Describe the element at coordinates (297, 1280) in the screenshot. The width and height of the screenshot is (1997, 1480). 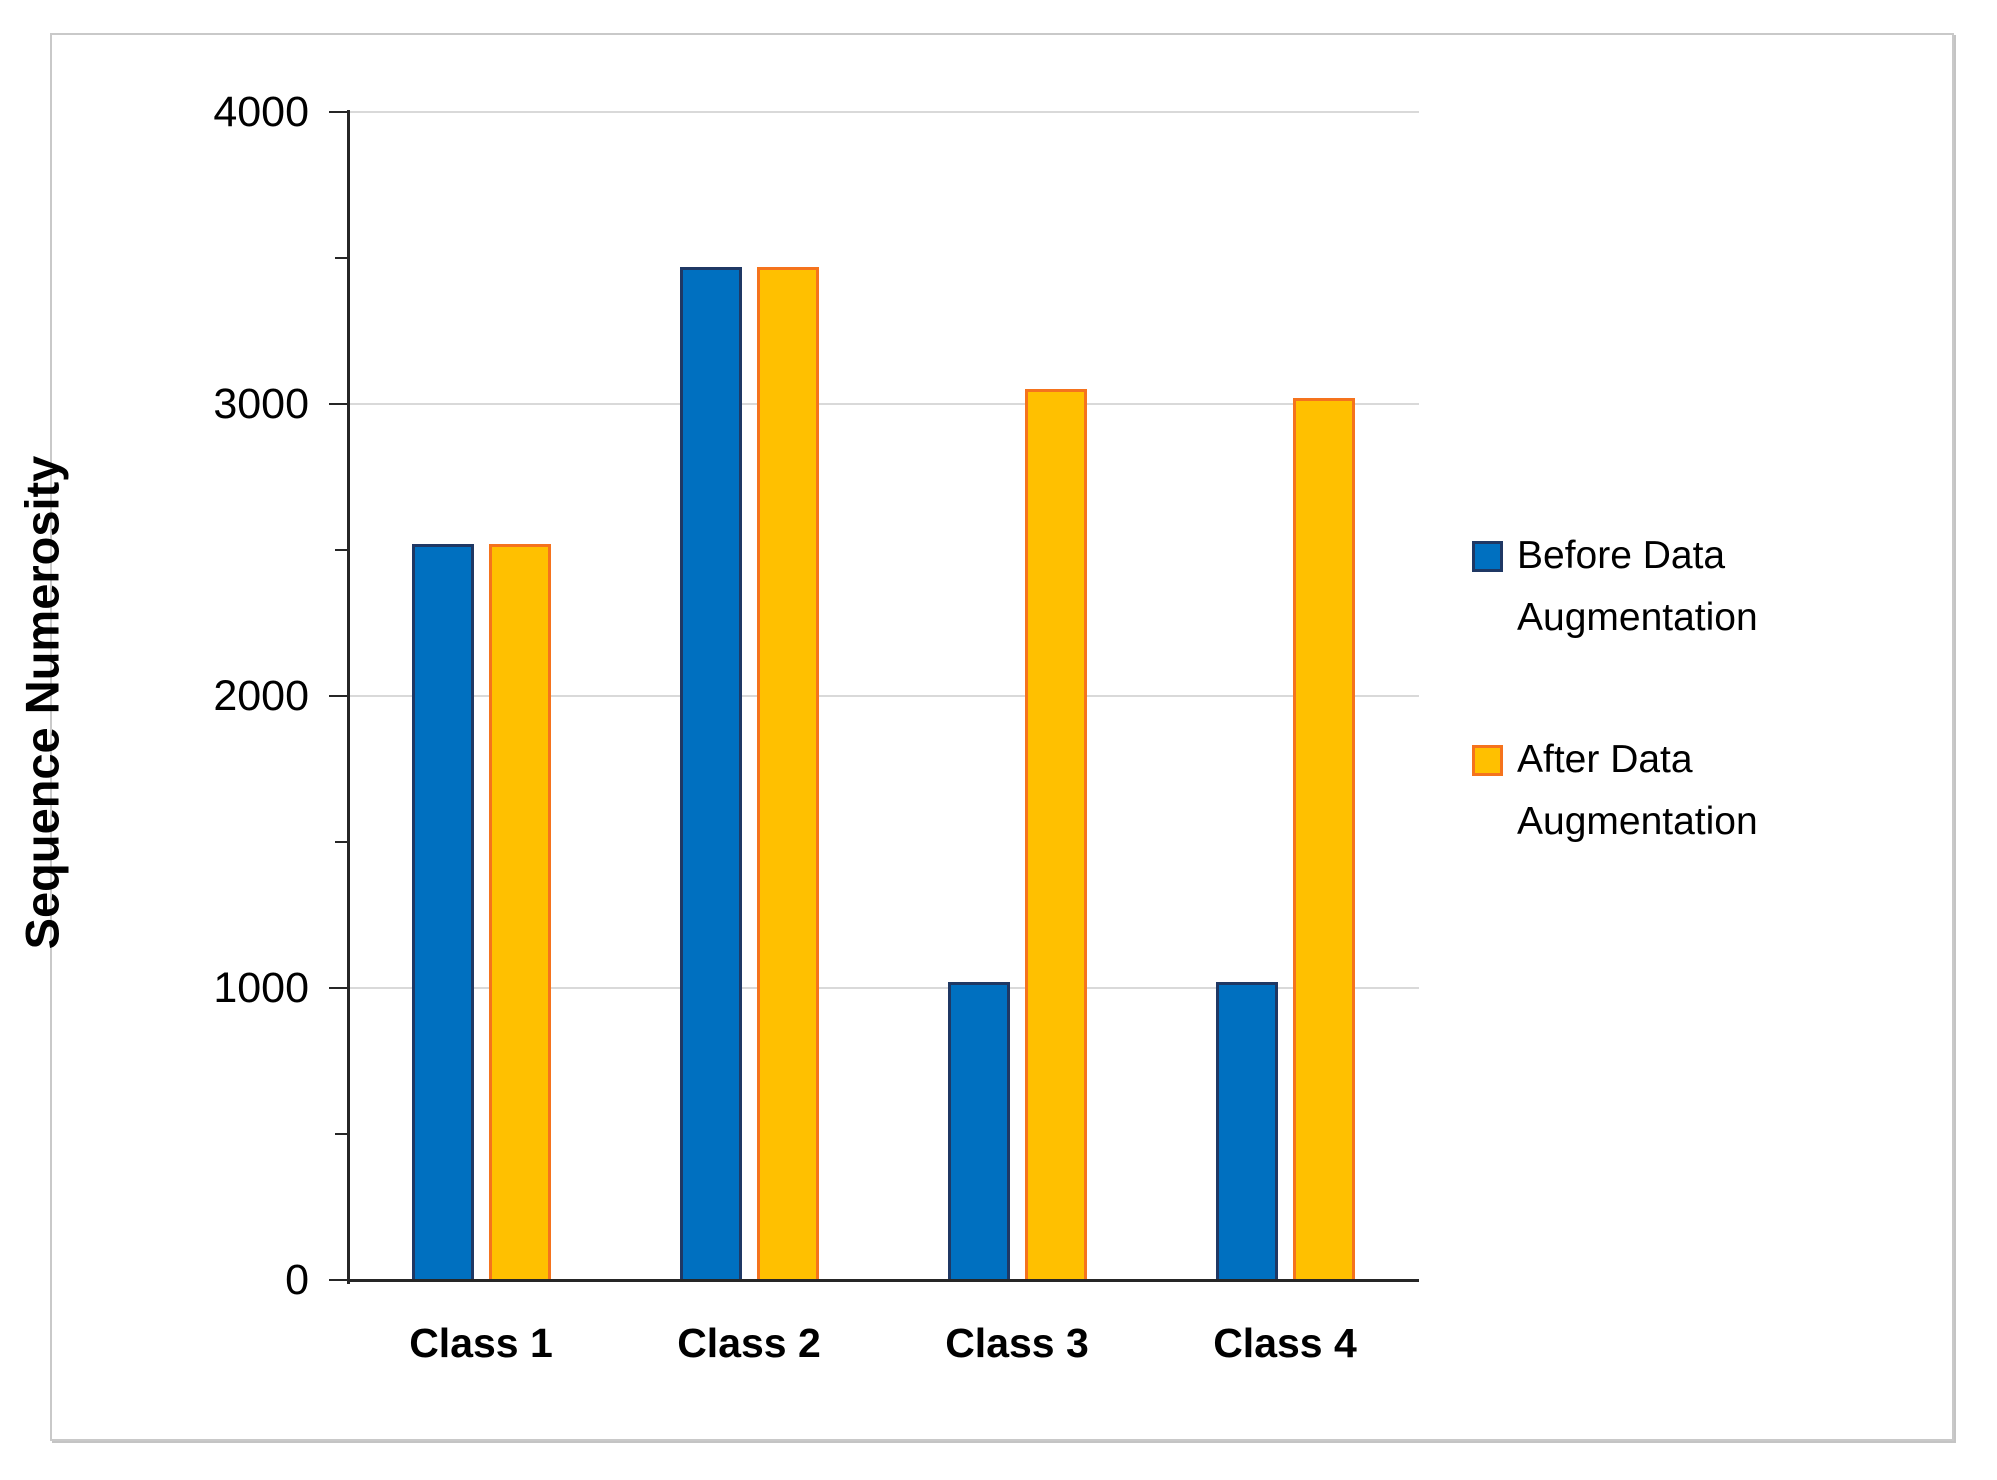
I see `y-tick-label-0: 0` at that location.